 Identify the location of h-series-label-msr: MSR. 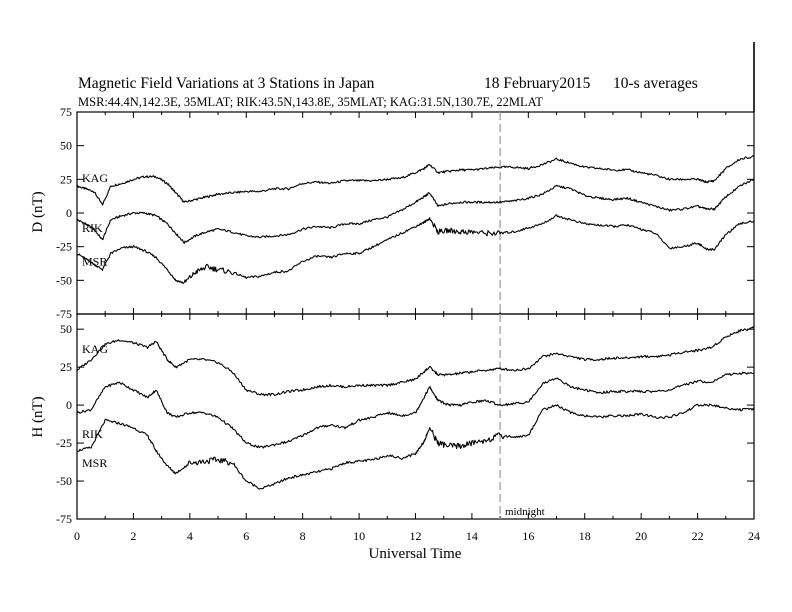
(94, 463).